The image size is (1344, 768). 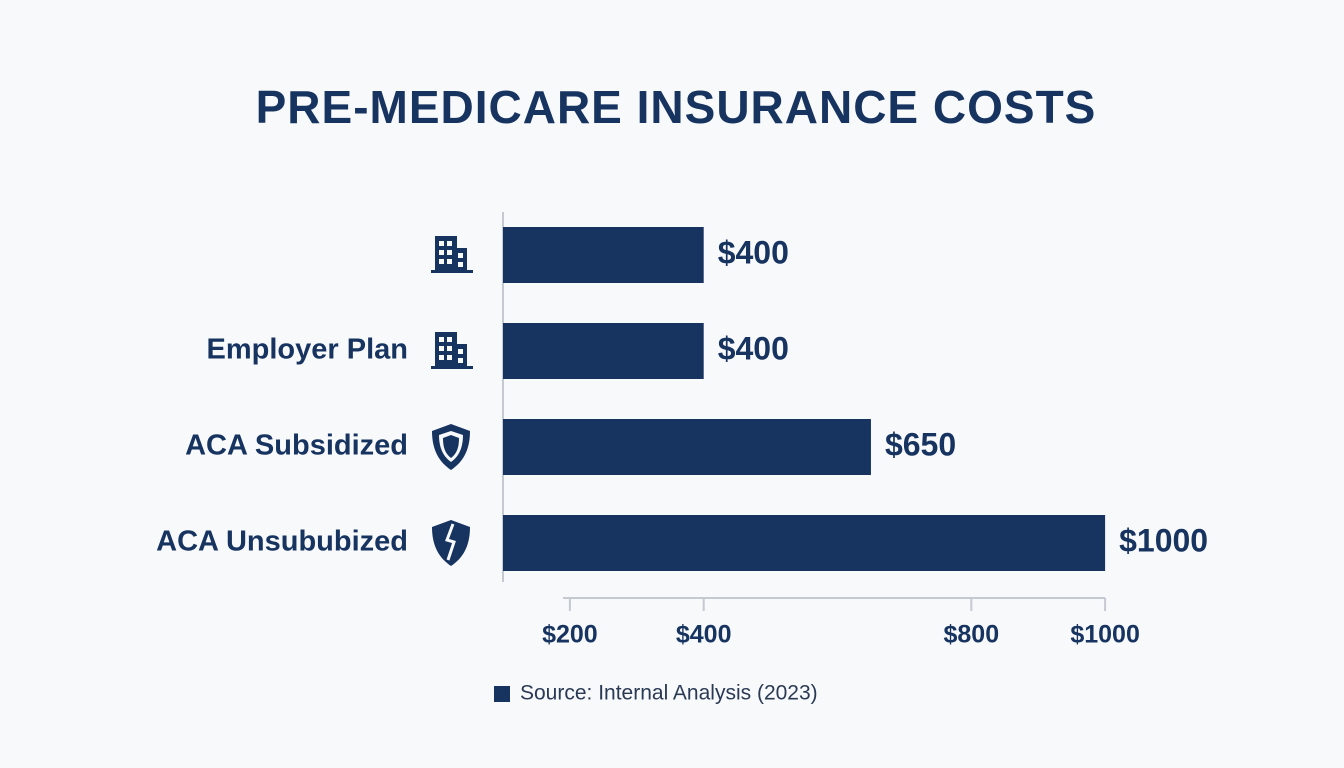 What do you see at coordinates (451, 447) in the screenshot?
I see `shield-icon` at bounding box center [451, 447].